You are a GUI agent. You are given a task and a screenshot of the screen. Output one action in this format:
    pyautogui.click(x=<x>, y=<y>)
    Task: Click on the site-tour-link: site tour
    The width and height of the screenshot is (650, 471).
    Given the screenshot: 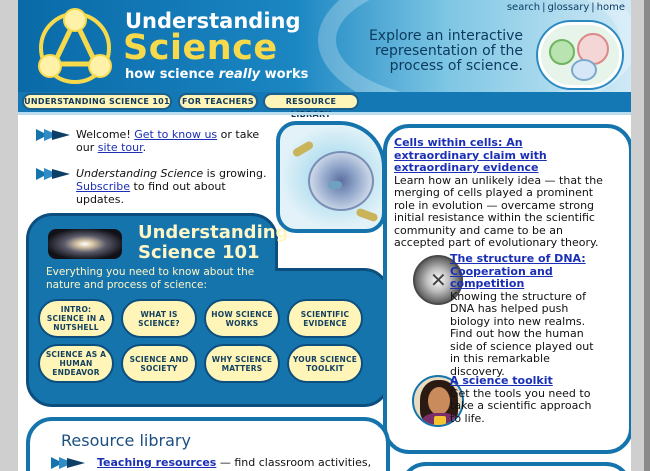 What is the action you would take?
    pyautogui.click(x=120, y=147)
    